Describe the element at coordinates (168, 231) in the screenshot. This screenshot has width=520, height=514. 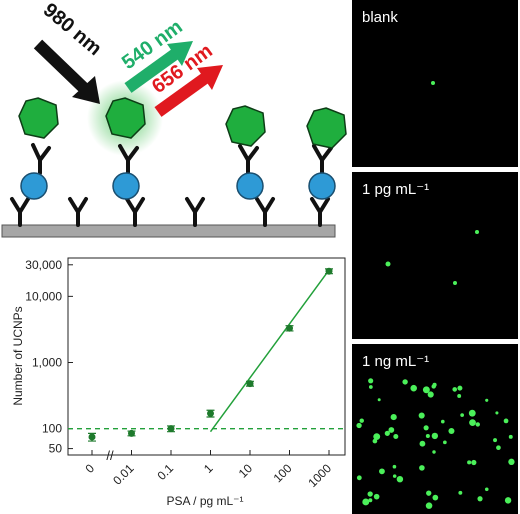
I see `substrate` at that location.